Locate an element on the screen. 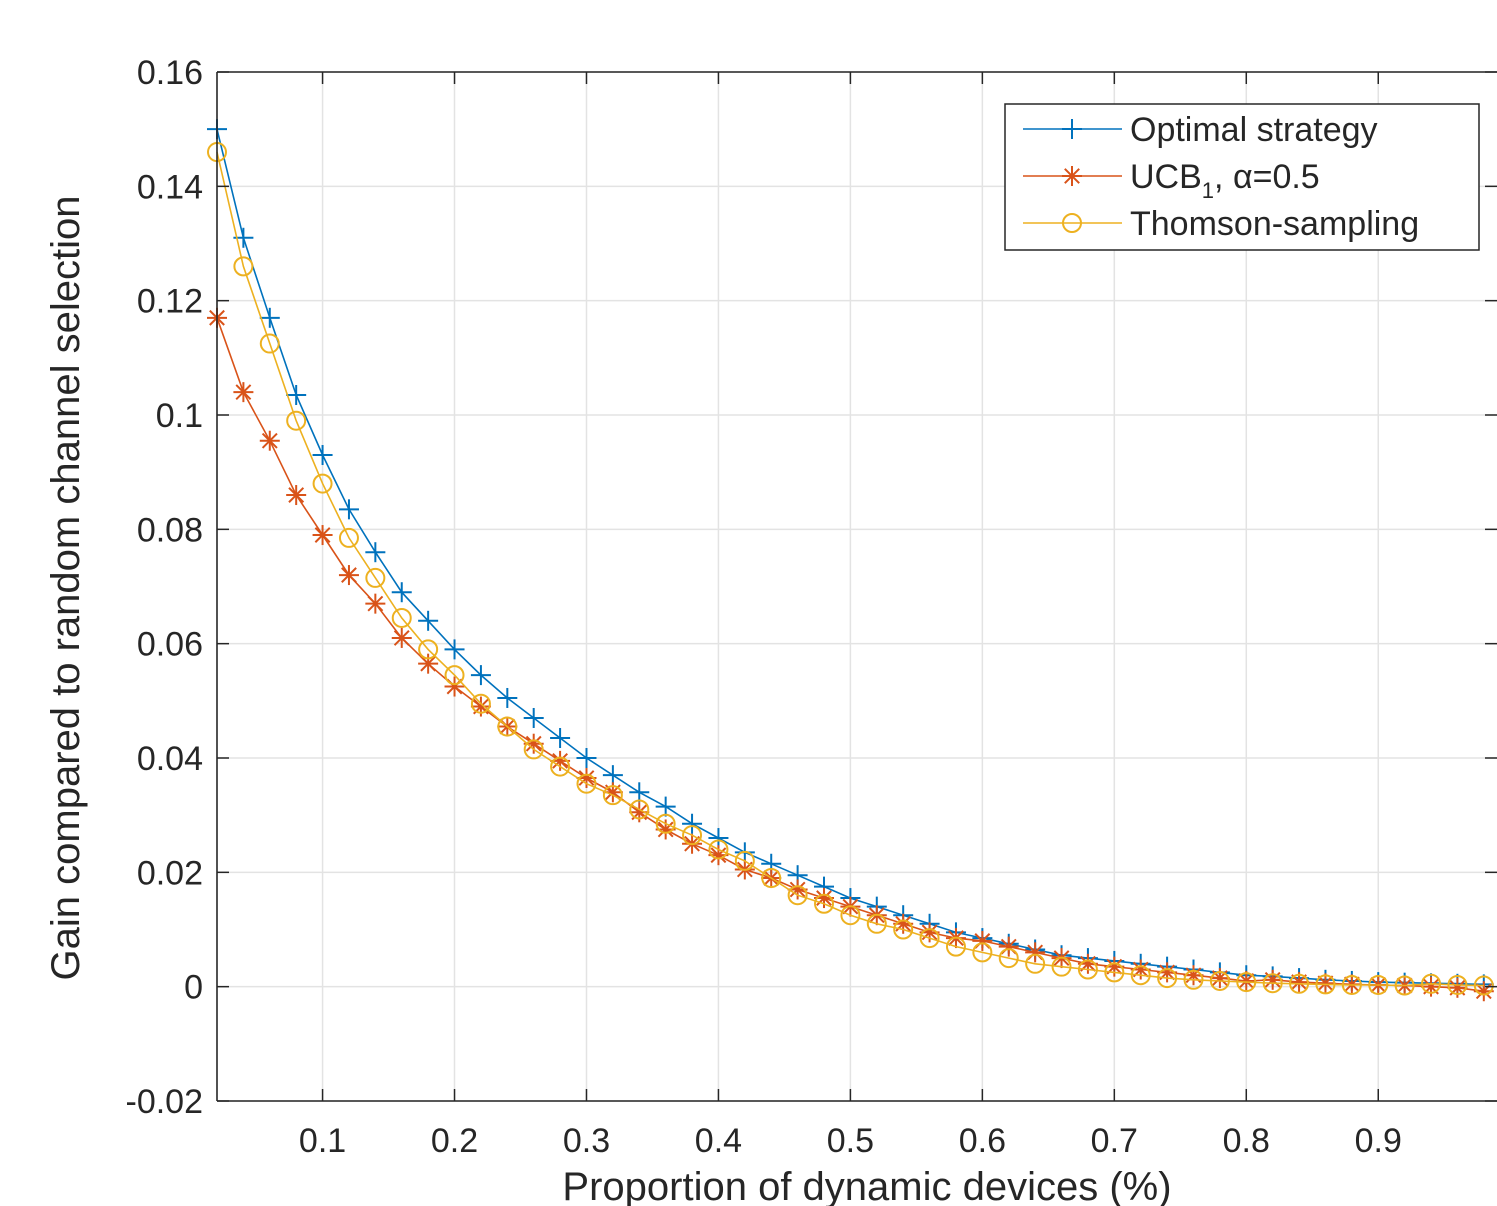 Image resolution: width=1497 pixels, height=1206 pixels. y-tick-label: 0.1 is located at coordinates (179, 416).